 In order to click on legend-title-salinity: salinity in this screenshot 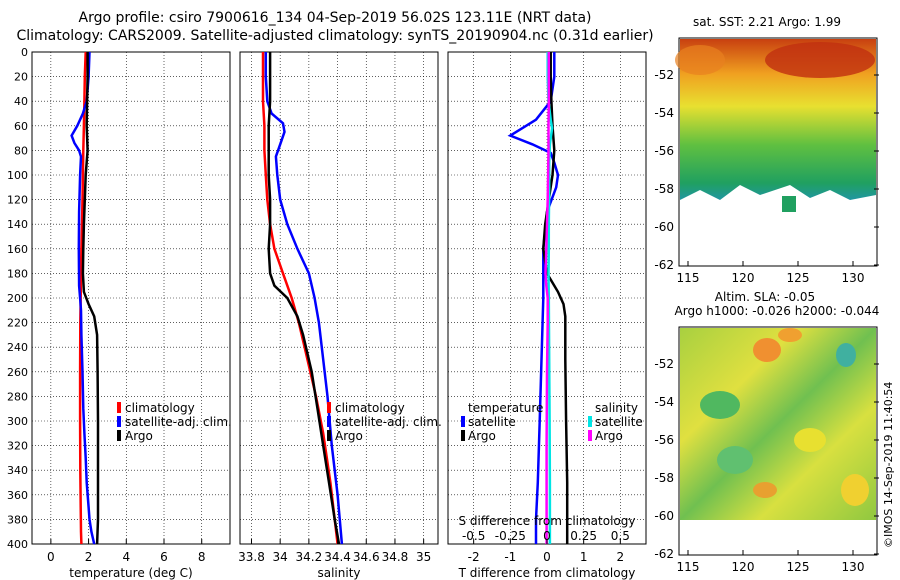, I will do `click(616, 408)`.